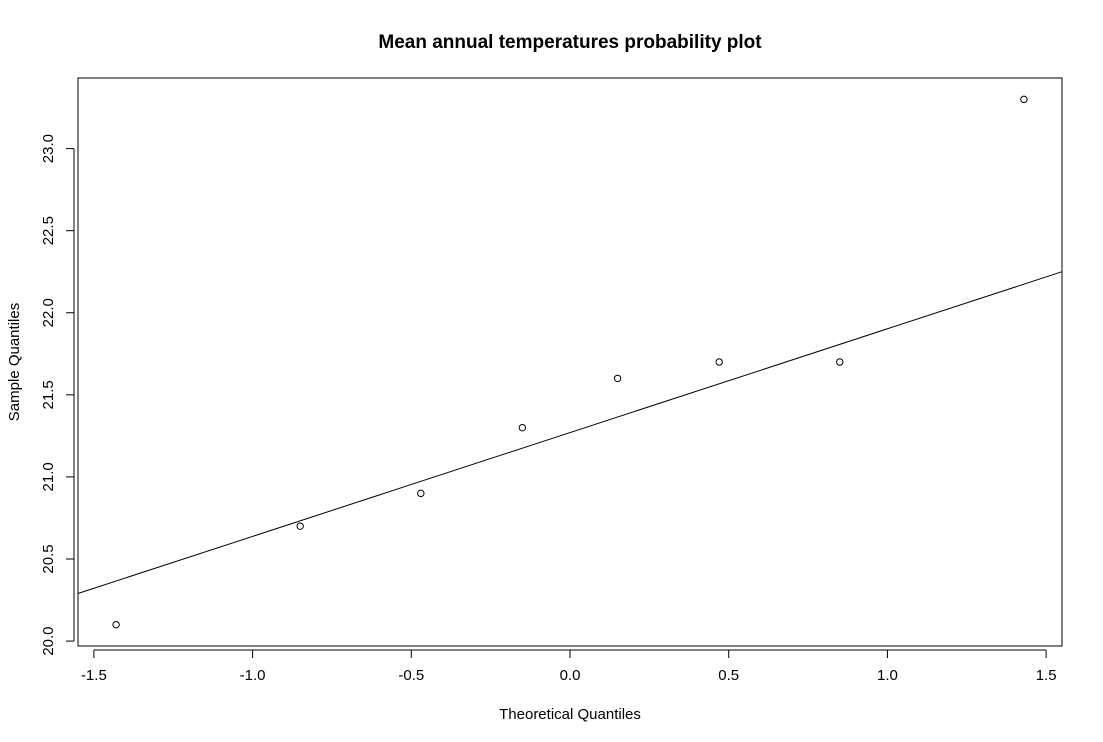  What do you see at coordinates (48, 558) in the screenshot?
I see `y-tick-label: 20.5` at bounding box center [48, 558].